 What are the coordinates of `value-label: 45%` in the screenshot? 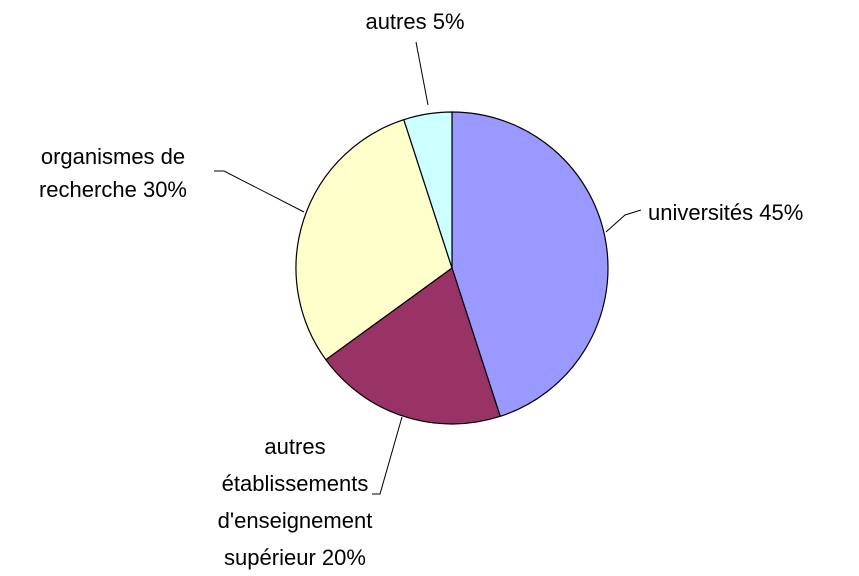 It's located at (781, 212).